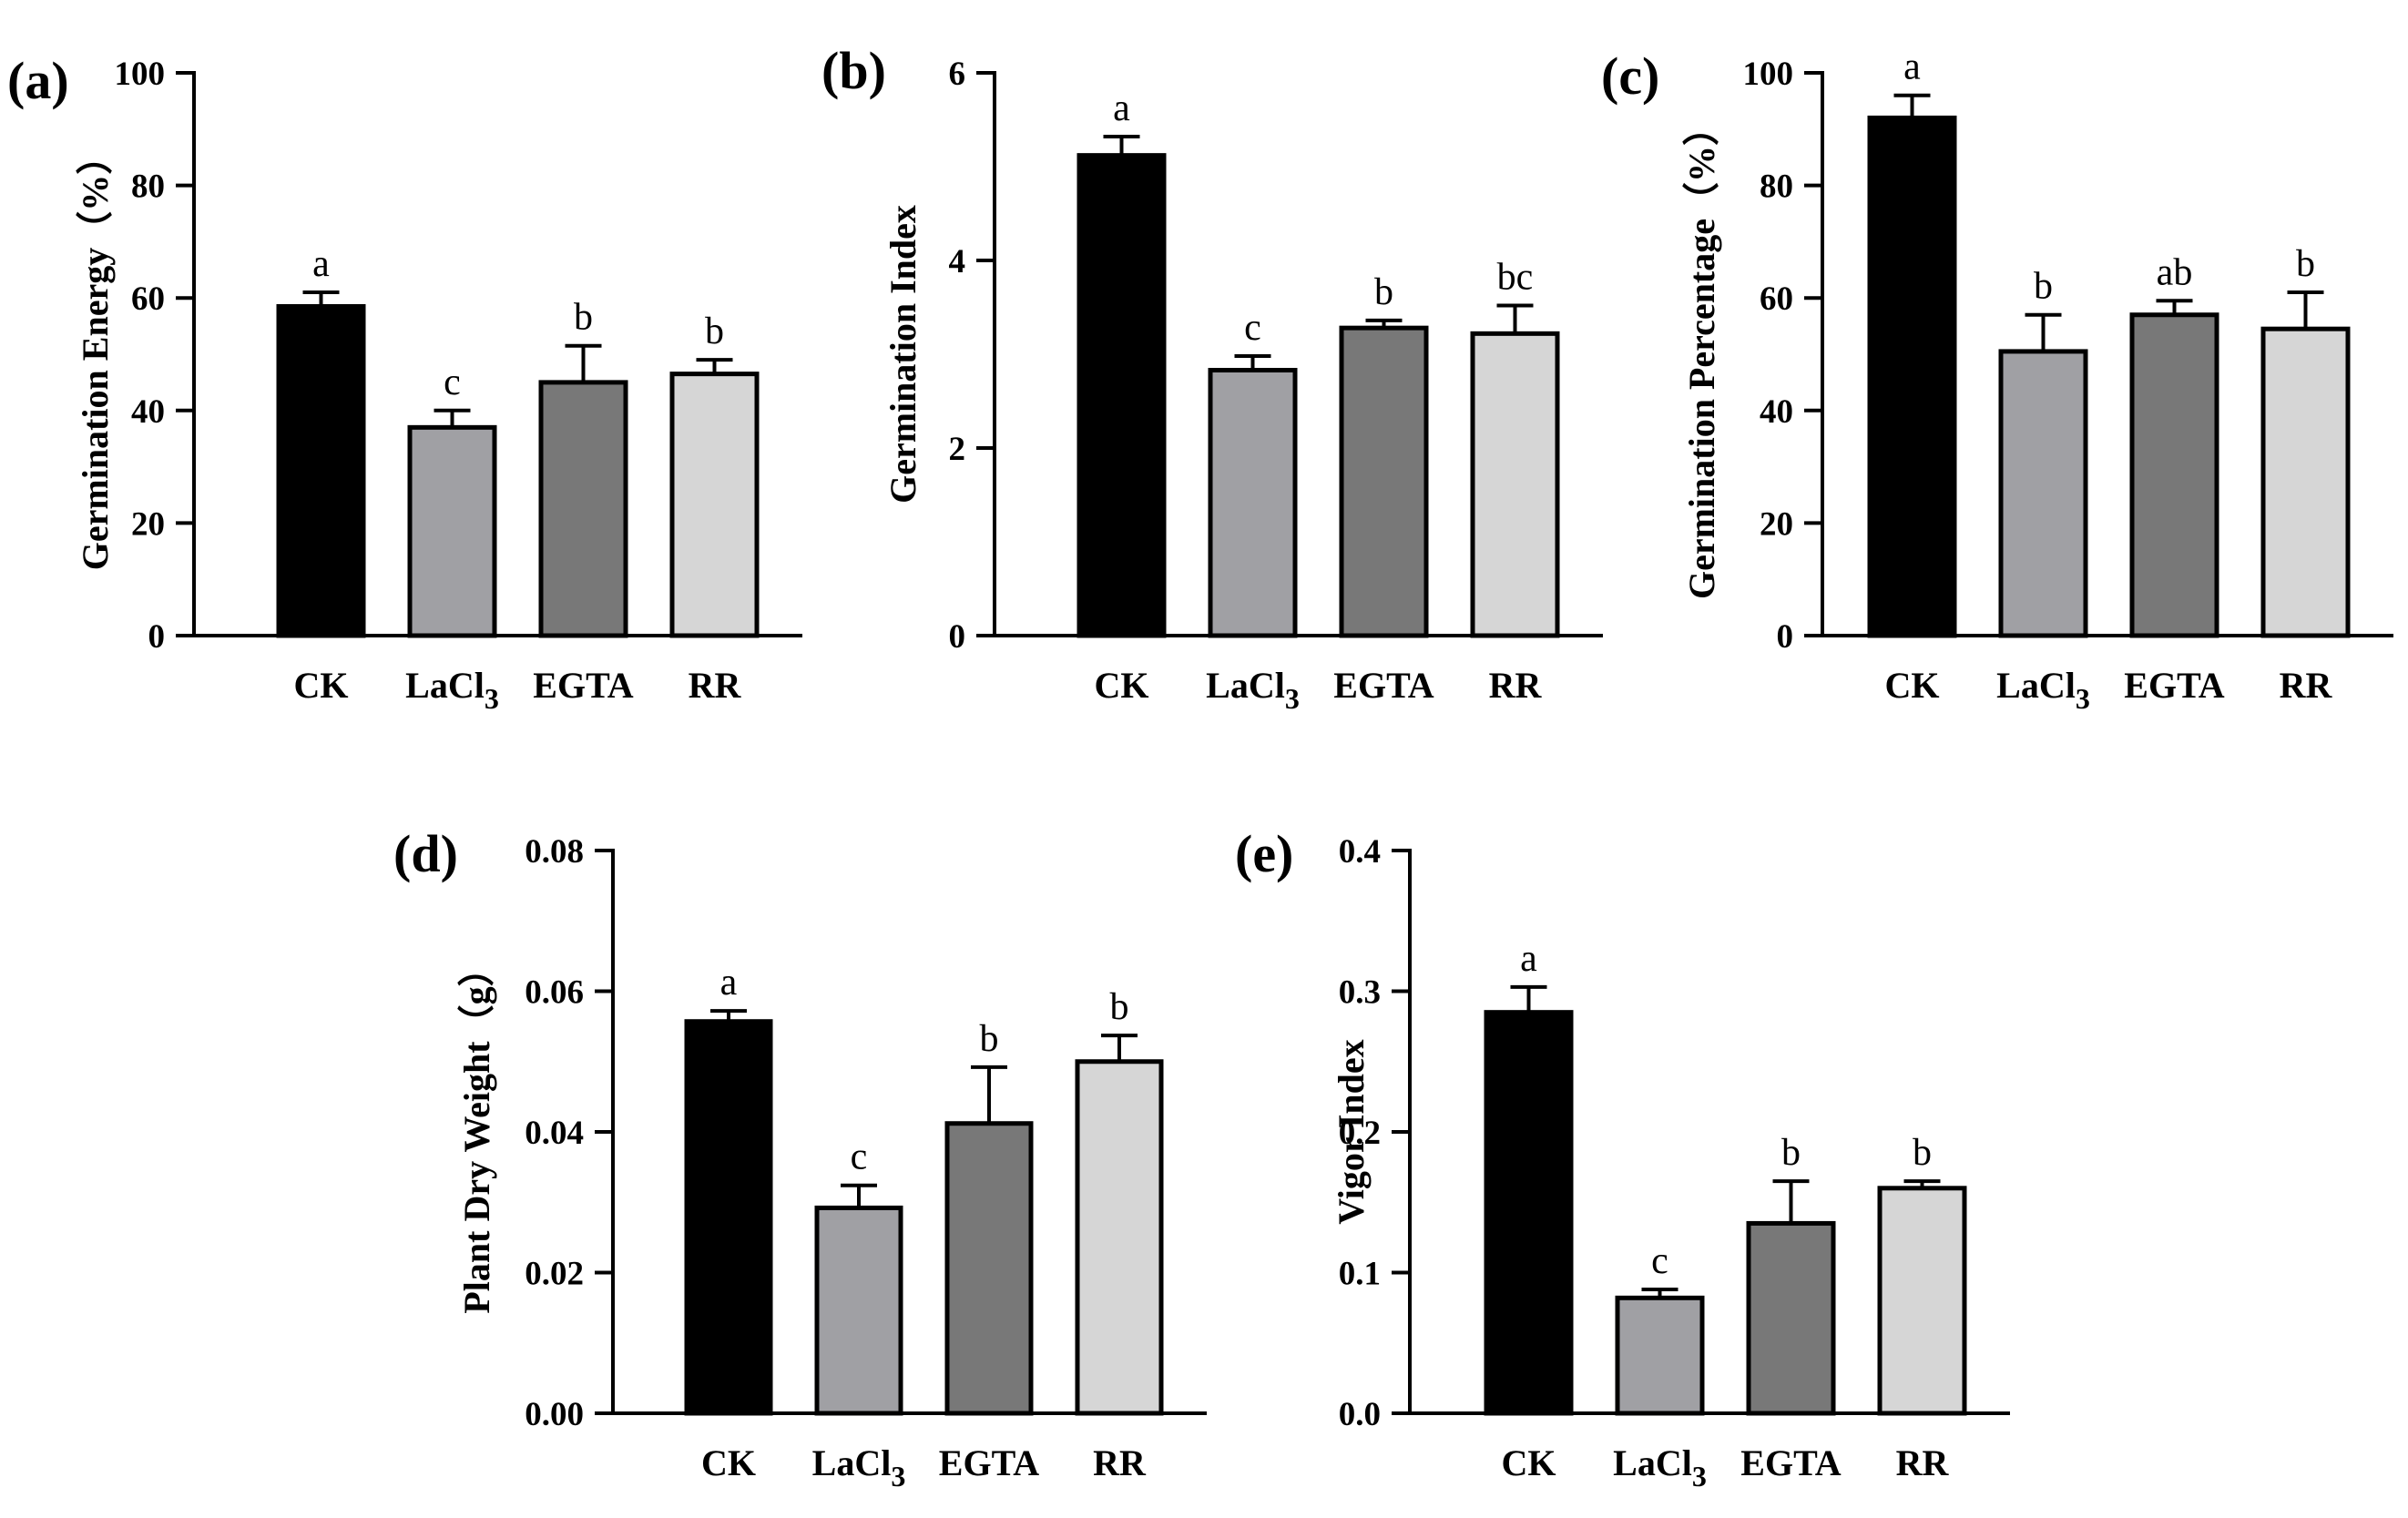 Image resolution: width=2408 pixels, height=1518 pixels. What do you see at coordinates (554, 1133) in the screenshot?
I see `y-tick-label: 0.04` at bounding box center [554, 1133].